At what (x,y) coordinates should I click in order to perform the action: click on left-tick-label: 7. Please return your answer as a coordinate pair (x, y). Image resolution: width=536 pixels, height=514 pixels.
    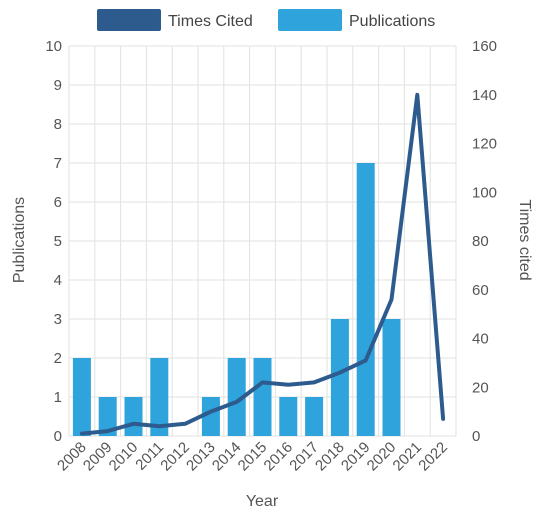
    Looking at the image, I should click on (58, 163).